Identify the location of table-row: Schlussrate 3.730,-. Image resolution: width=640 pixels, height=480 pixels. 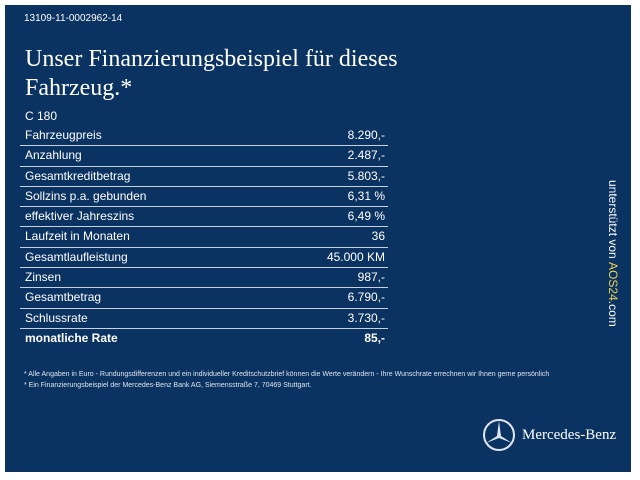
(204, 319).